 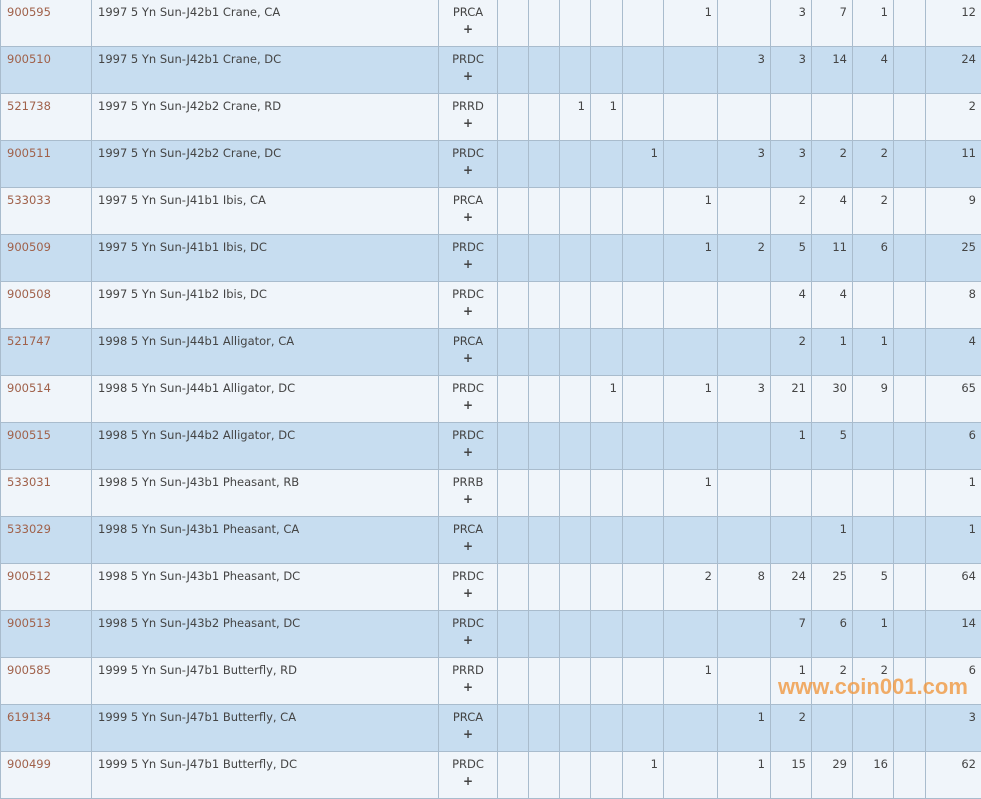 I want to click on coin-id-link: 900595, so click(x=46, y=23).